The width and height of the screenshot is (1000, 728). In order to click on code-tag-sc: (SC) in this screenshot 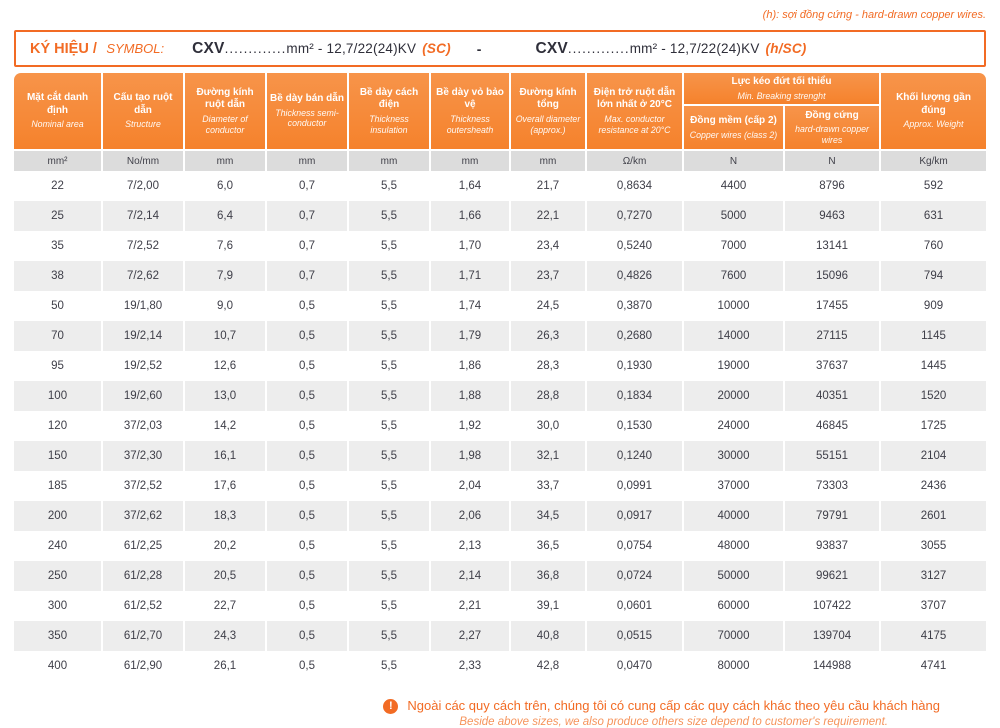, I will do `click(436, 48)`.